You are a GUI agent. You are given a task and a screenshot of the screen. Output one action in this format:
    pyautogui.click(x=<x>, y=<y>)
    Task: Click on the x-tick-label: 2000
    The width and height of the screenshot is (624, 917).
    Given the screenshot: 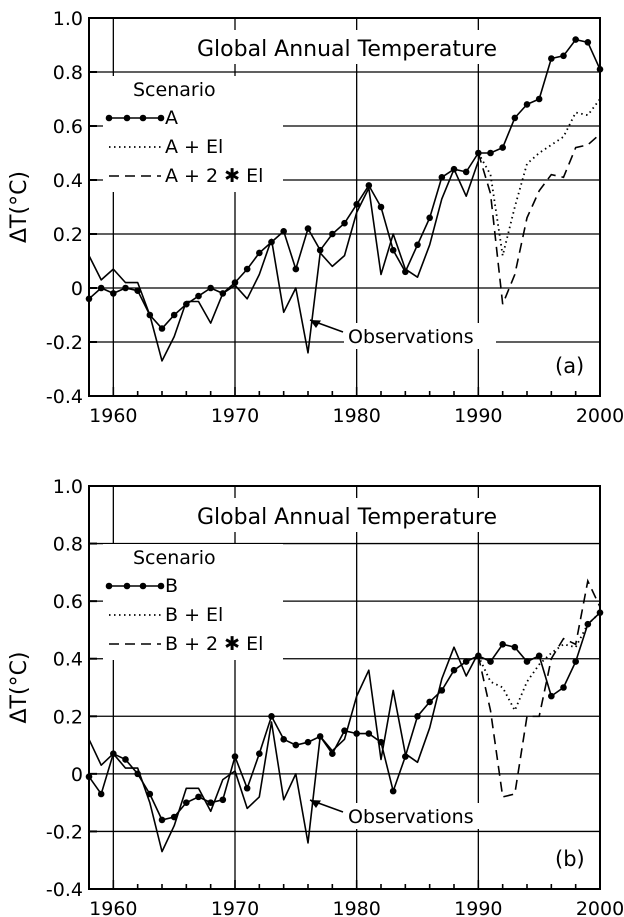 What is the action you would take?
    pyautogui.click(x=600, y=416)
    